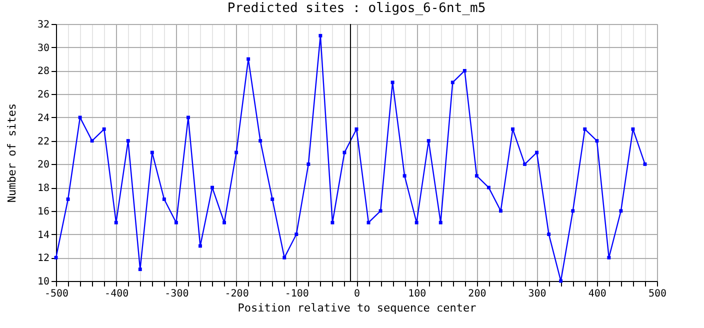 This screenshot has height=328, width=704. I want to click on x-tick-label: 200, so click(477, 294).